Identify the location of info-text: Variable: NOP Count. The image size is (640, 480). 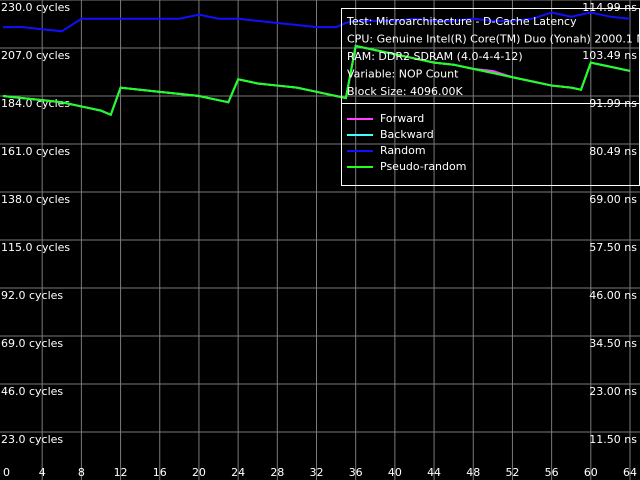
(403, 74).